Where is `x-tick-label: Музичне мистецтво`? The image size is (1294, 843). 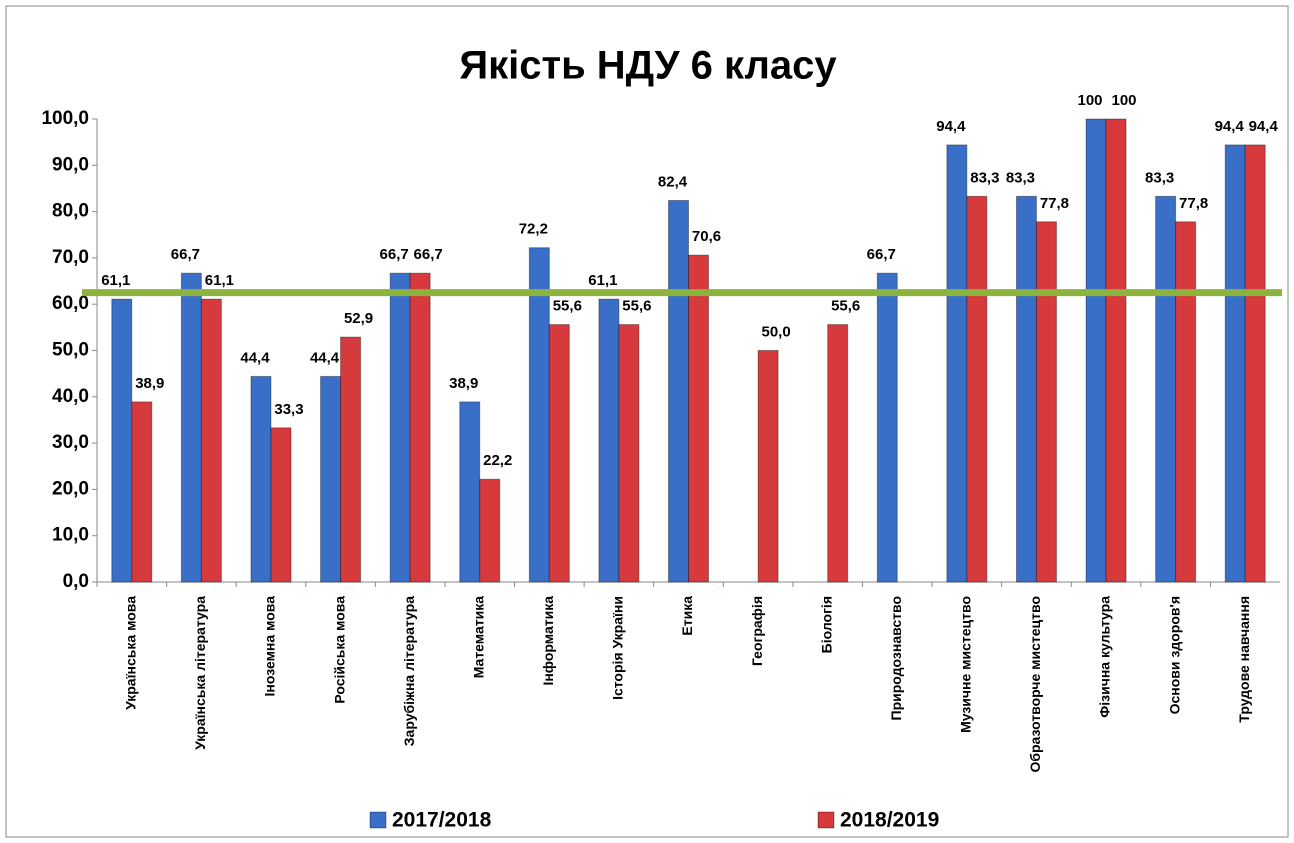
x-tick-label: Музичне мистецтво is located at coordinates (966, 664).